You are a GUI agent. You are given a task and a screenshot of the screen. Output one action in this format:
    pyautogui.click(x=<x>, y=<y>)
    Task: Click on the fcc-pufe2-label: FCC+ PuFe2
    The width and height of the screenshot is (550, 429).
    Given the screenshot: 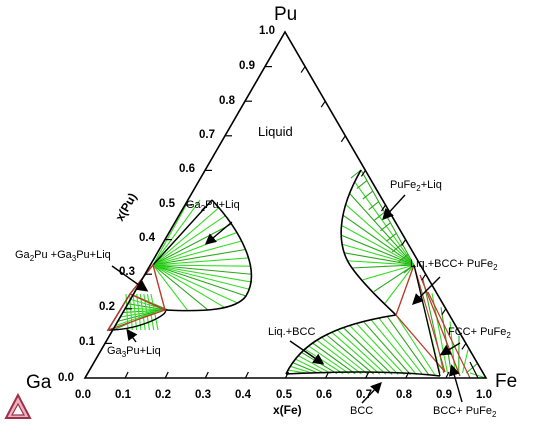 What is the action you would take?
    pyautogui.click(x=479, y=333)
    